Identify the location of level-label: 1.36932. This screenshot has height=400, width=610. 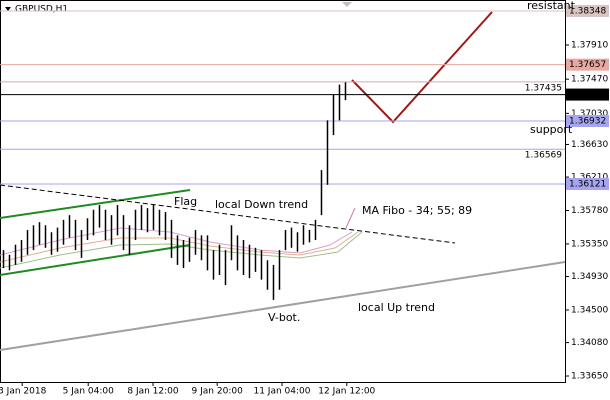
(587, 121).